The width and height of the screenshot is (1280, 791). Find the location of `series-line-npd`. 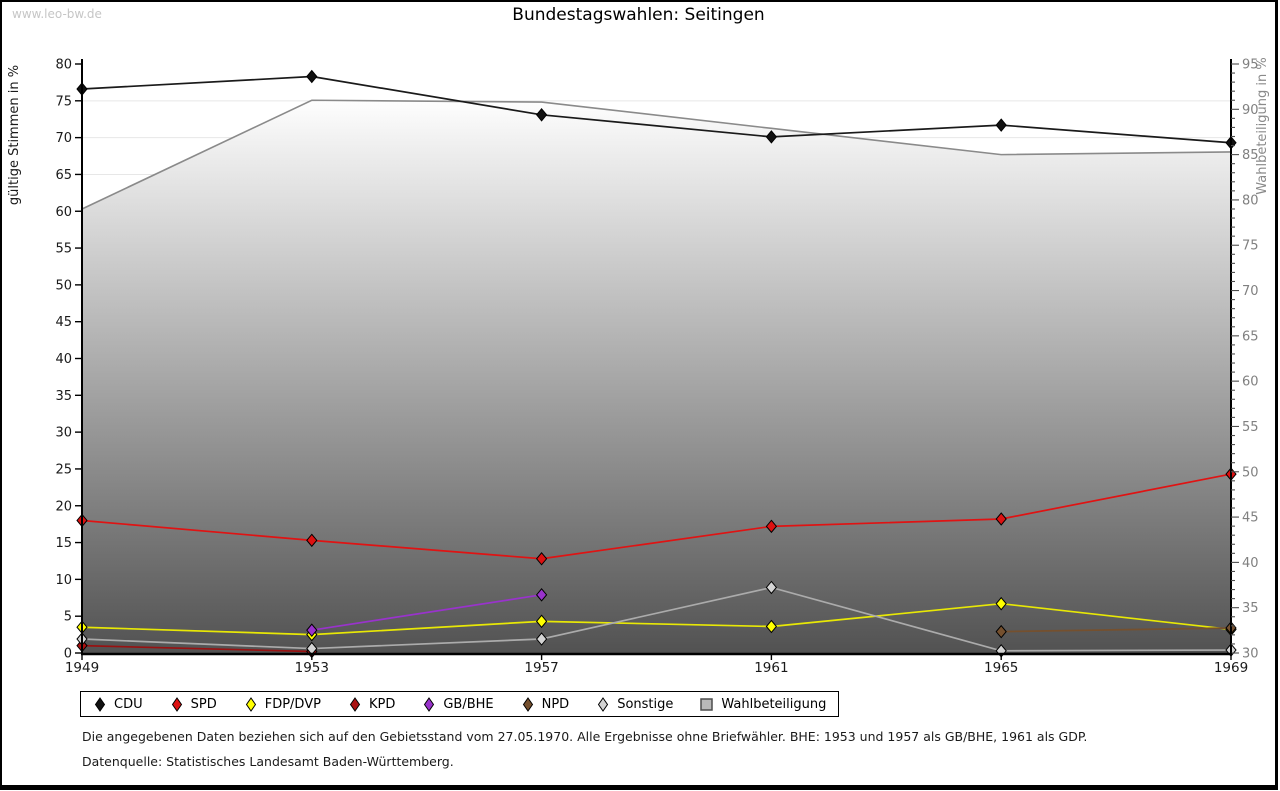

series-line-npd is located at coordinates (1116, 630).